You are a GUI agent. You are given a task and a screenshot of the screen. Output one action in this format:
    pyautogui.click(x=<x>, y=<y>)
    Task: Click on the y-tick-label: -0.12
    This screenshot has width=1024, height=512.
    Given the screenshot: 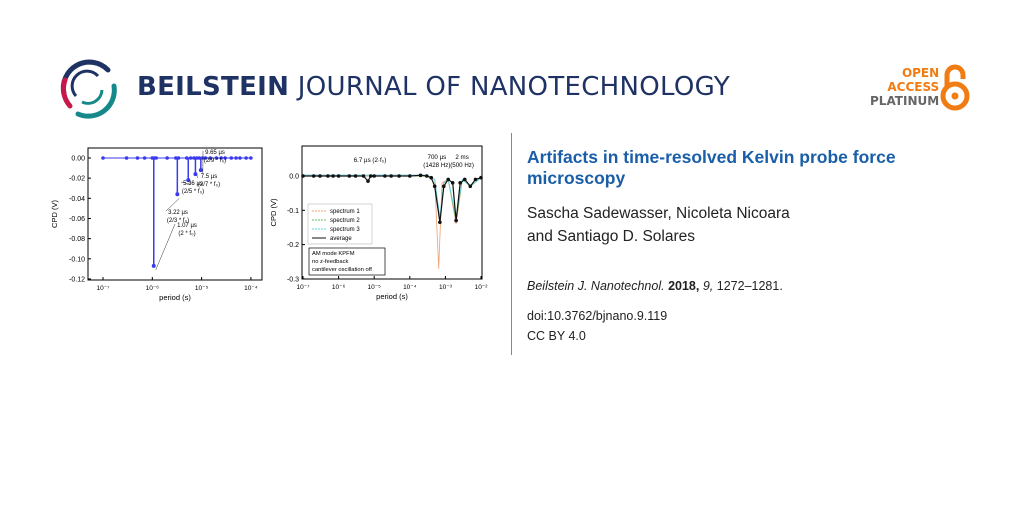 What is the action you would take?
    pyautogui.click(x=77, y=279)
    